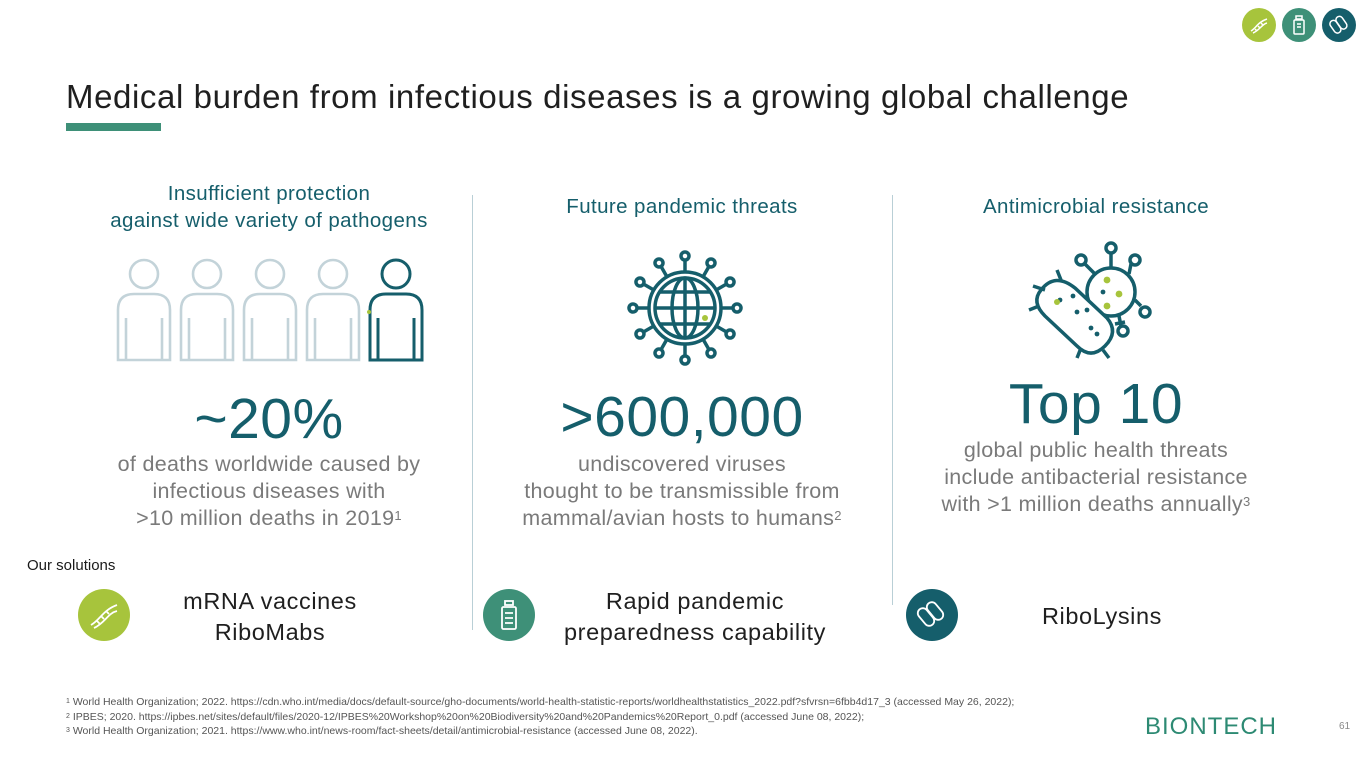 This screenshot has width=1365, height=768. I want to click on solution-mrna-vaccines: mRNA vaccines RiboMabs, so click(270, 616).